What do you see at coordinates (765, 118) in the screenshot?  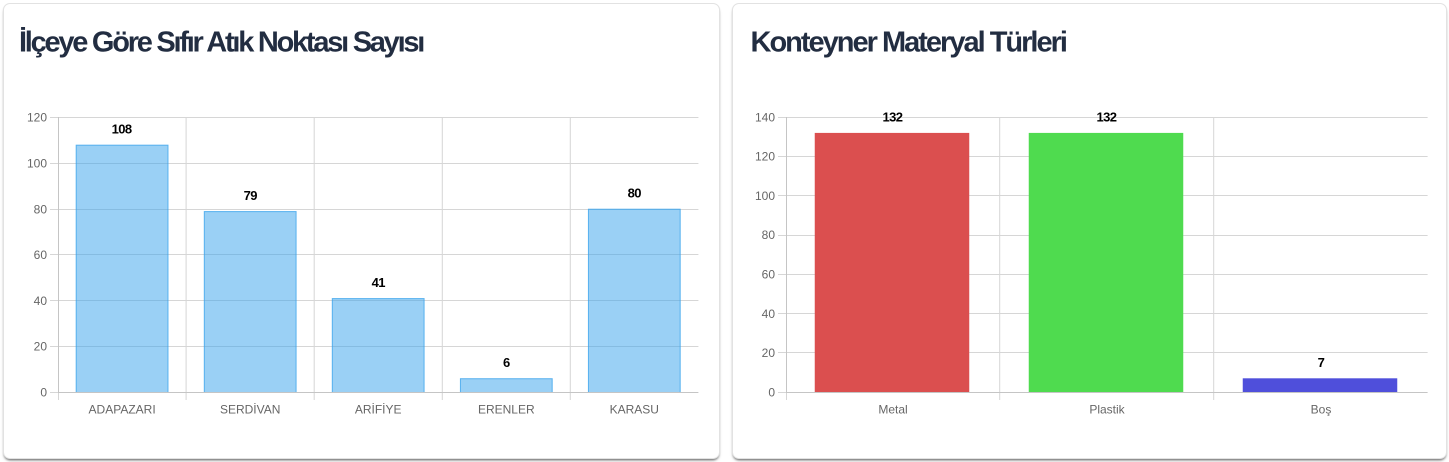 I see `svg-text: 140` at bounding box center [765, 118].